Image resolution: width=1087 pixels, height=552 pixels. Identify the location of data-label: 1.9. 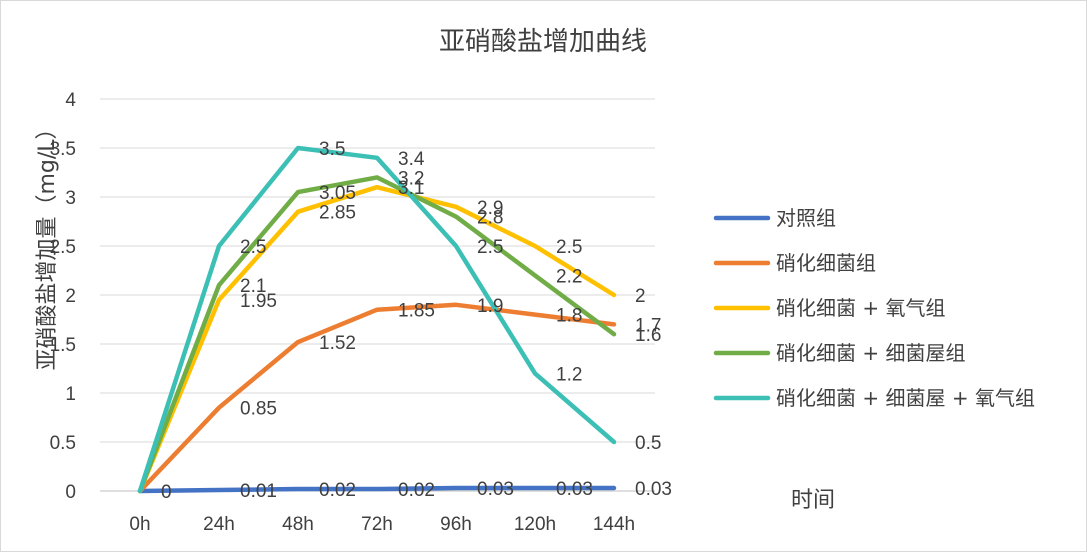
(490, 306).